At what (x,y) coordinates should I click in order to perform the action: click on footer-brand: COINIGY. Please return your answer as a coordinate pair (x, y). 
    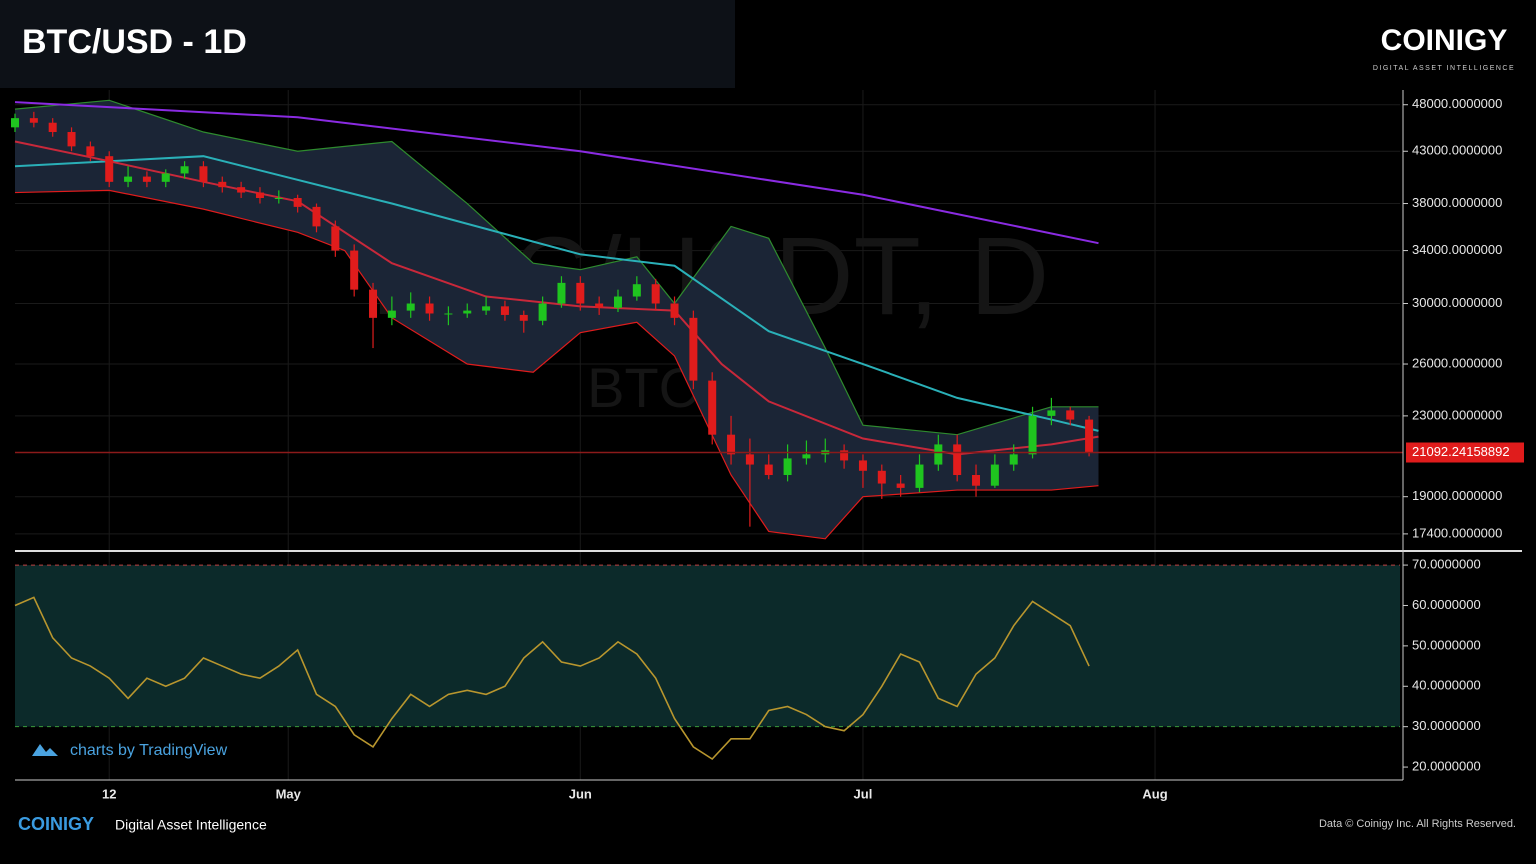
    Looking at the image, I should click on (56, 824).